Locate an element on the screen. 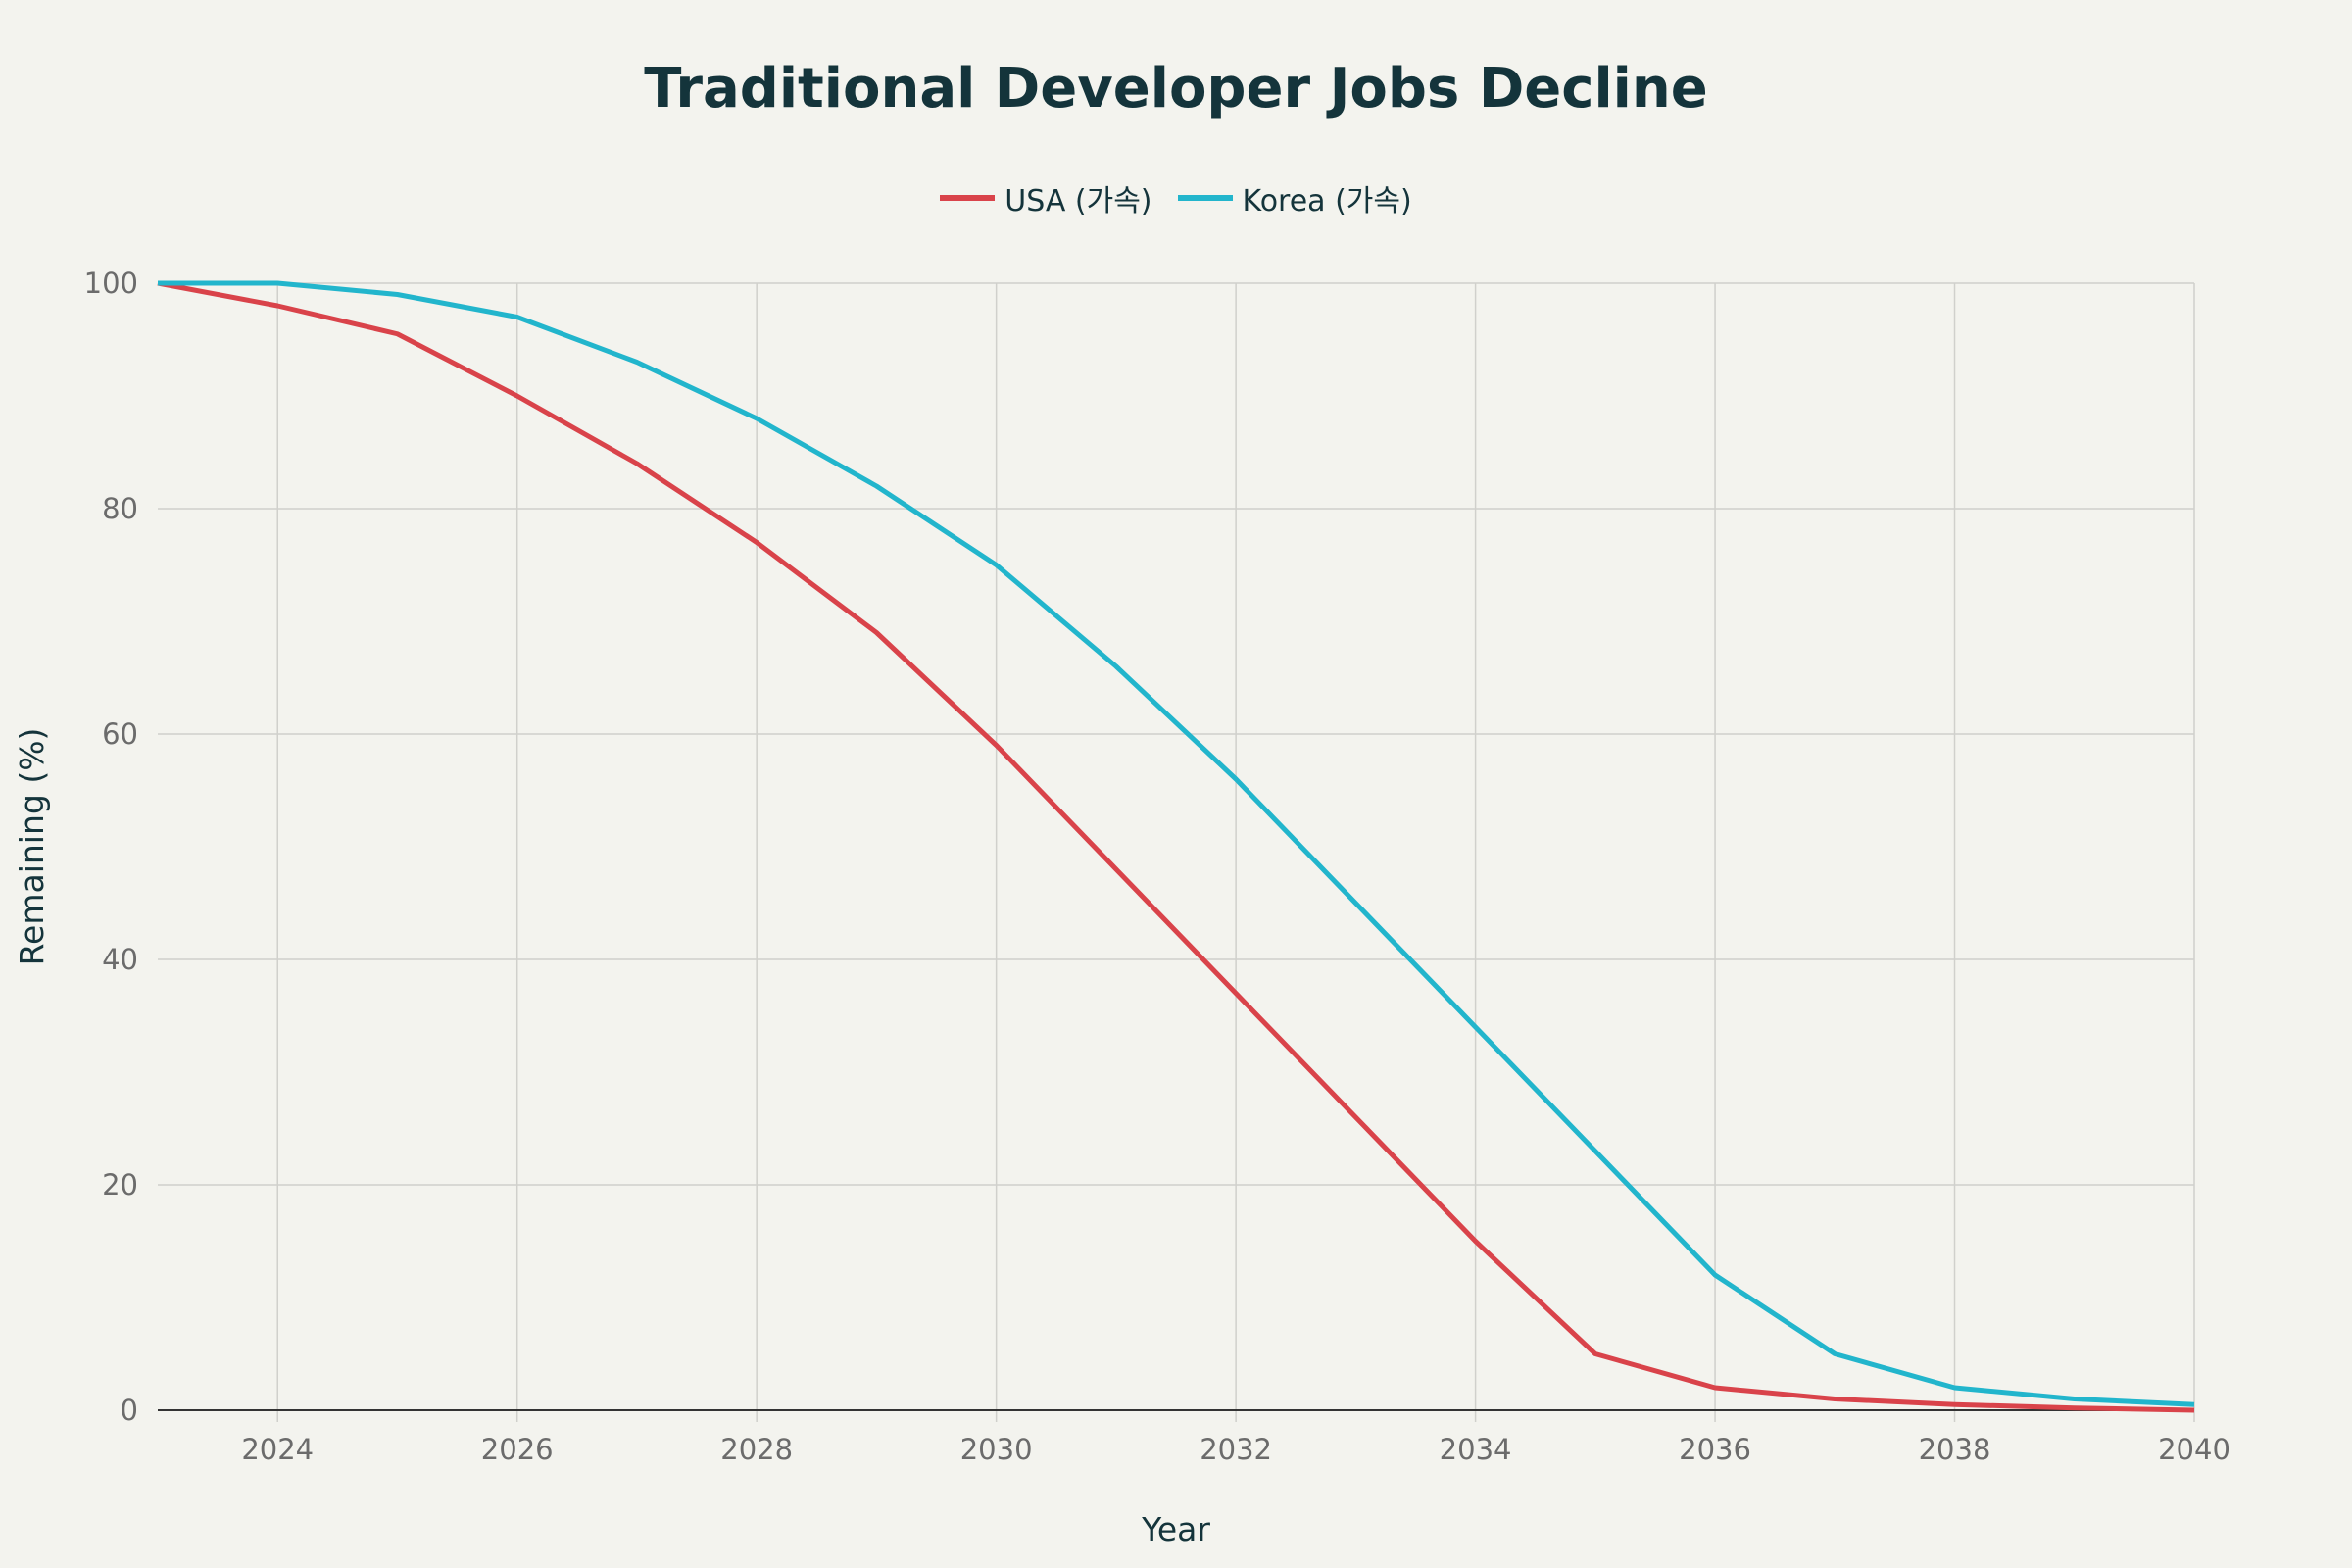 The image size is (2352, 1568). x-tick-label: 2024 is located at coordinates (277, 1449).